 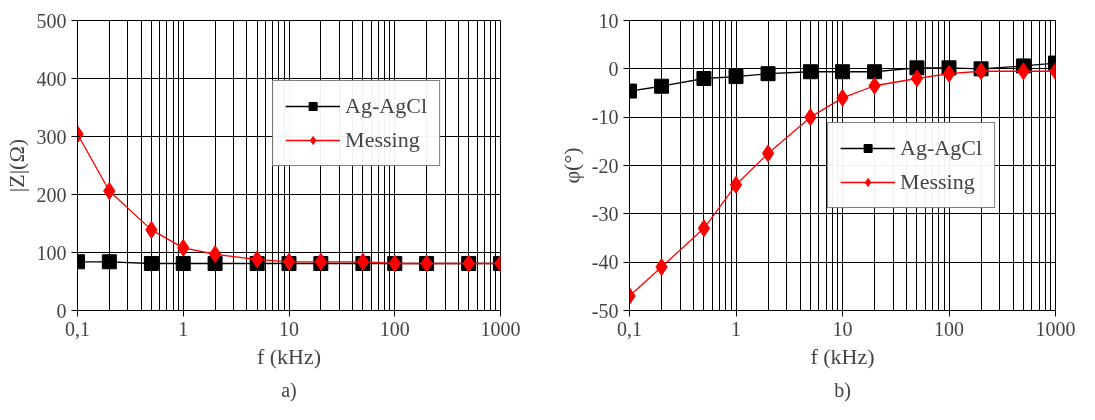 I want to click on y-tick-label: 400, so click(x=51, y=78).